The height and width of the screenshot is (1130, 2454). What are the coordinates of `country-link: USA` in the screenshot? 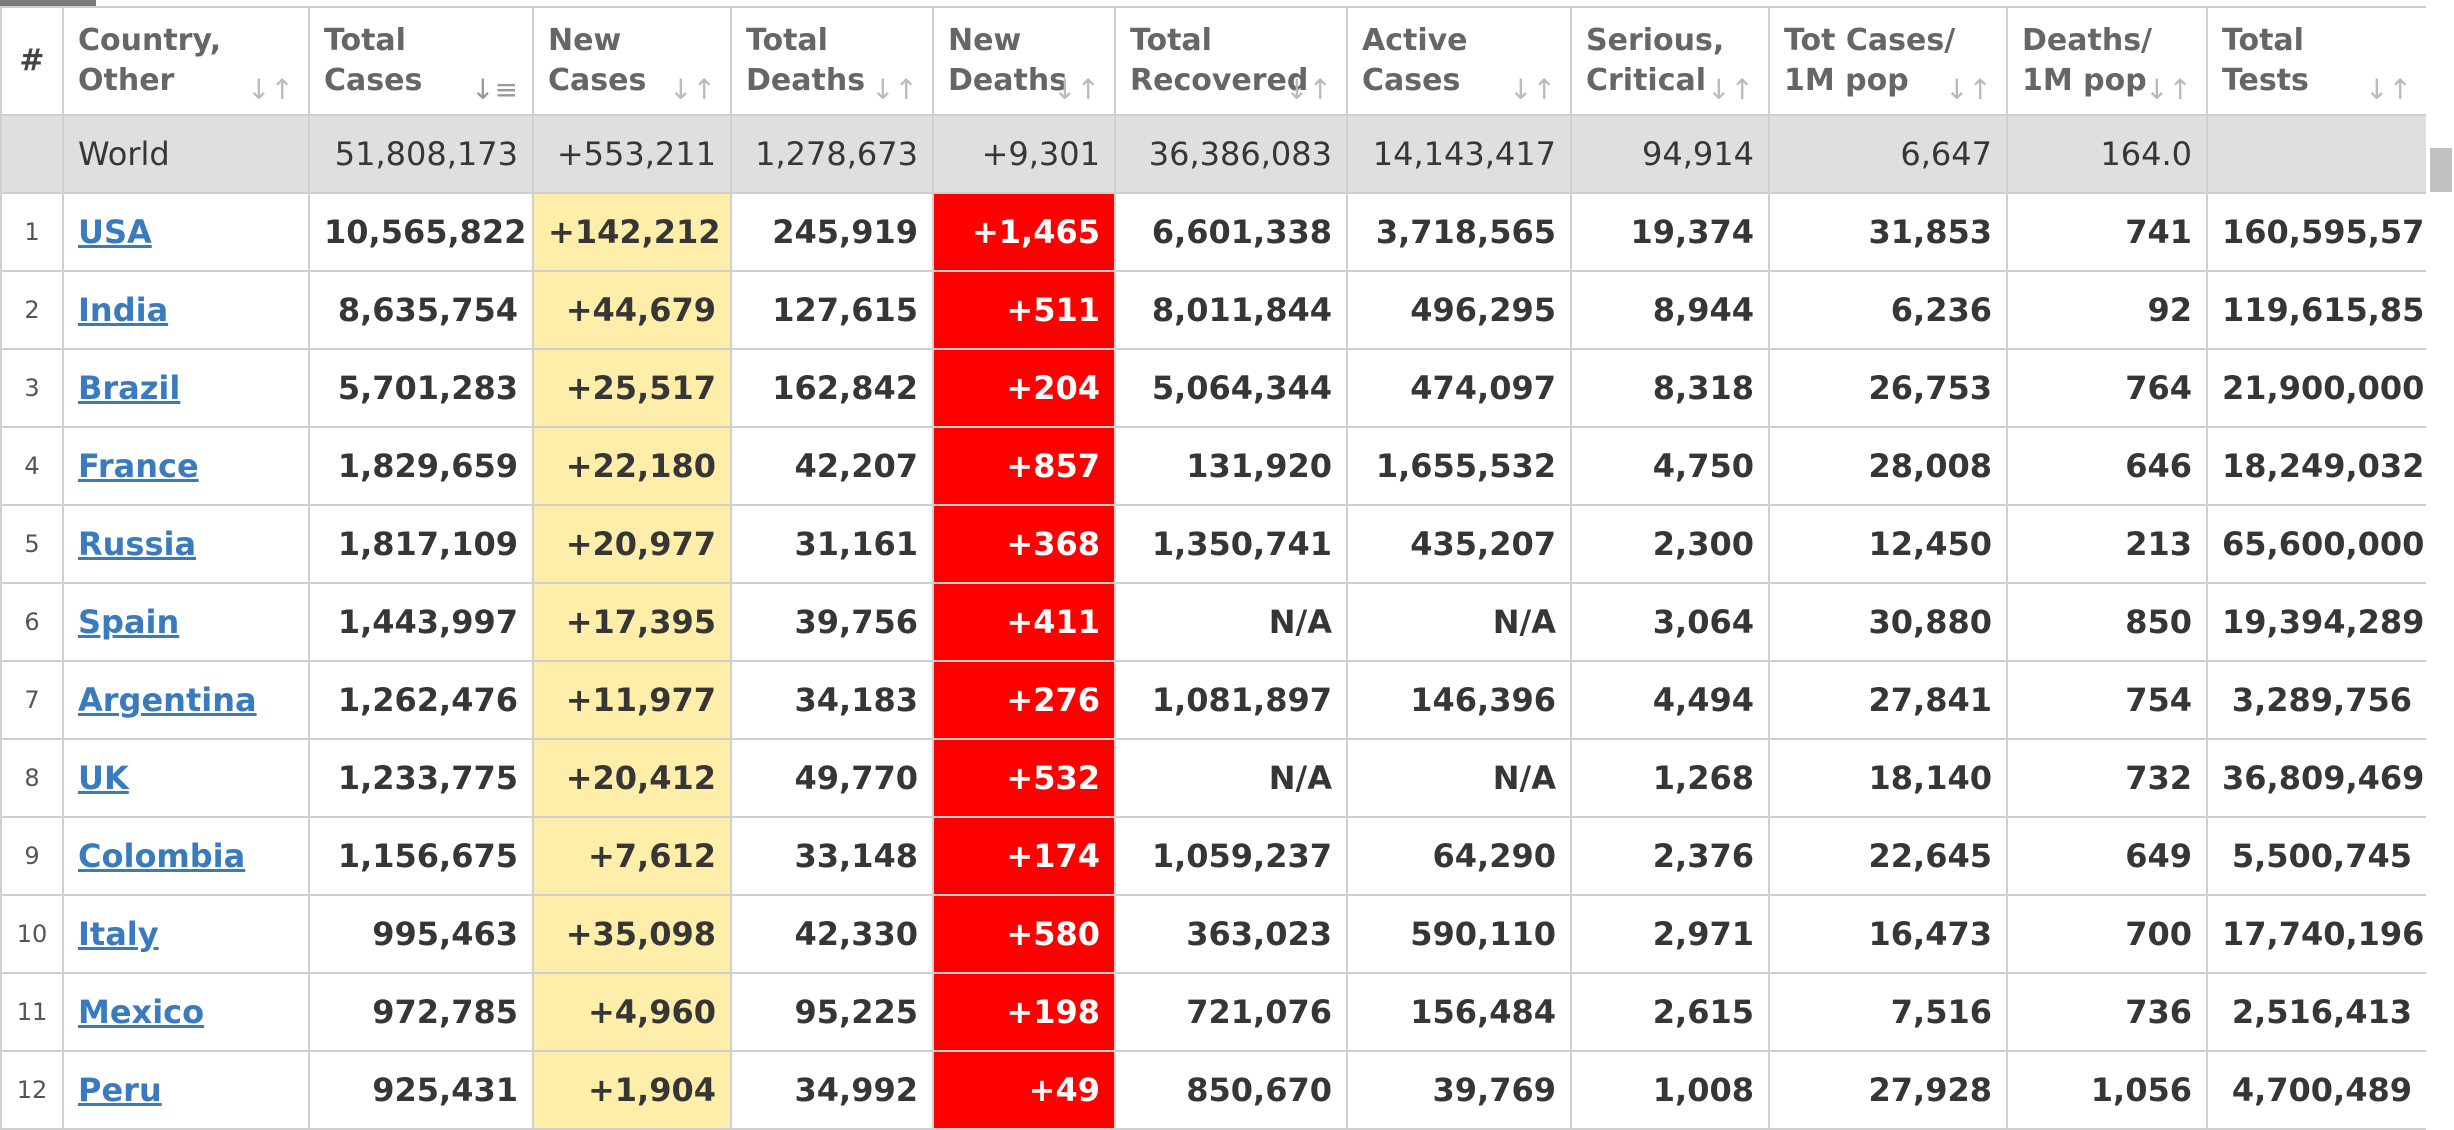 It's located at (115, 232).